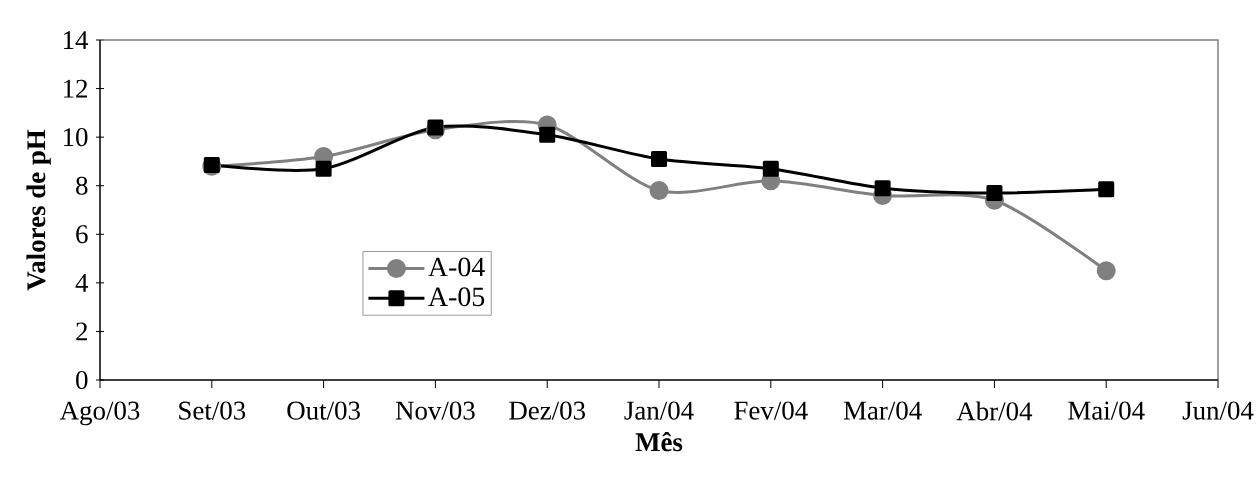 This screenshot has height=489, width=1257. What do you see at coordinates (82, 185) in the screenshot?
I see `y-tick-label: 8` at bounding box center [82, 185].